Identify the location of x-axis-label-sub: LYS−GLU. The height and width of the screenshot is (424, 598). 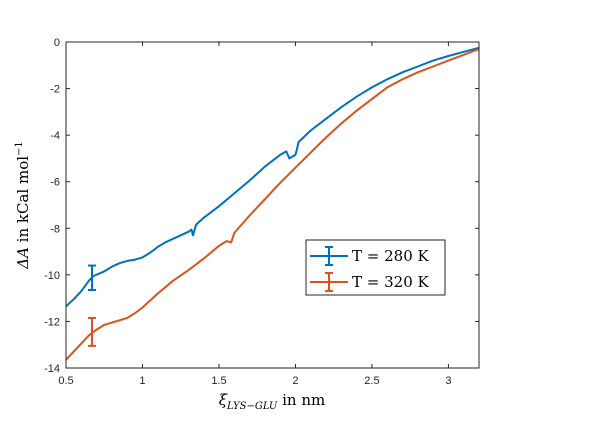
(252, 406).